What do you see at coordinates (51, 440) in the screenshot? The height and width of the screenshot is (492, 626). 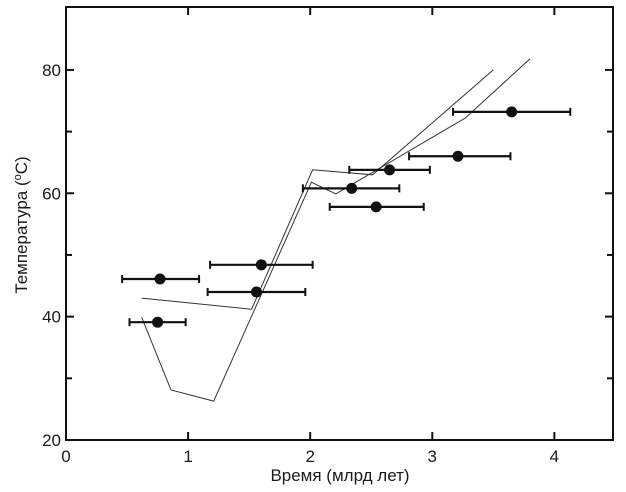 I see `y-tick-label: 20` at bounding box center [51, 440].